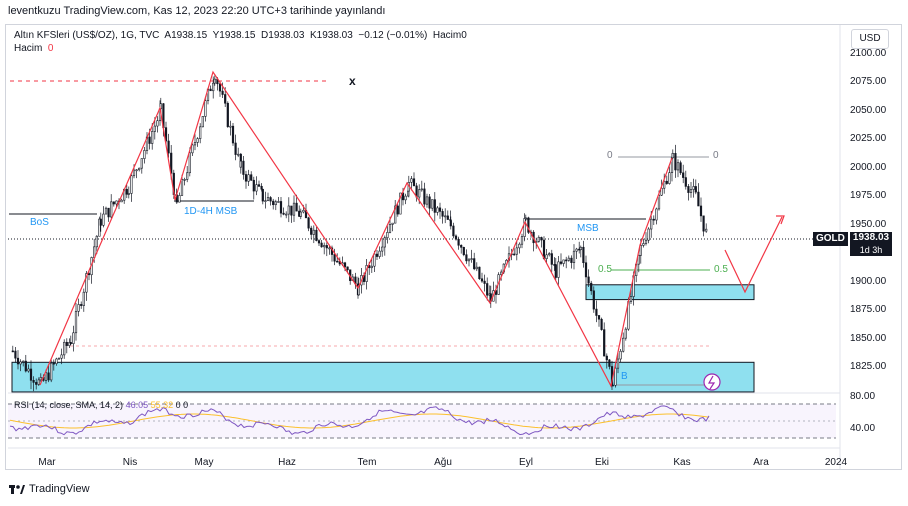  Describe the element at coordinates (331, 35) in the screenshot. I see `close-value: K1938.03` at that location.